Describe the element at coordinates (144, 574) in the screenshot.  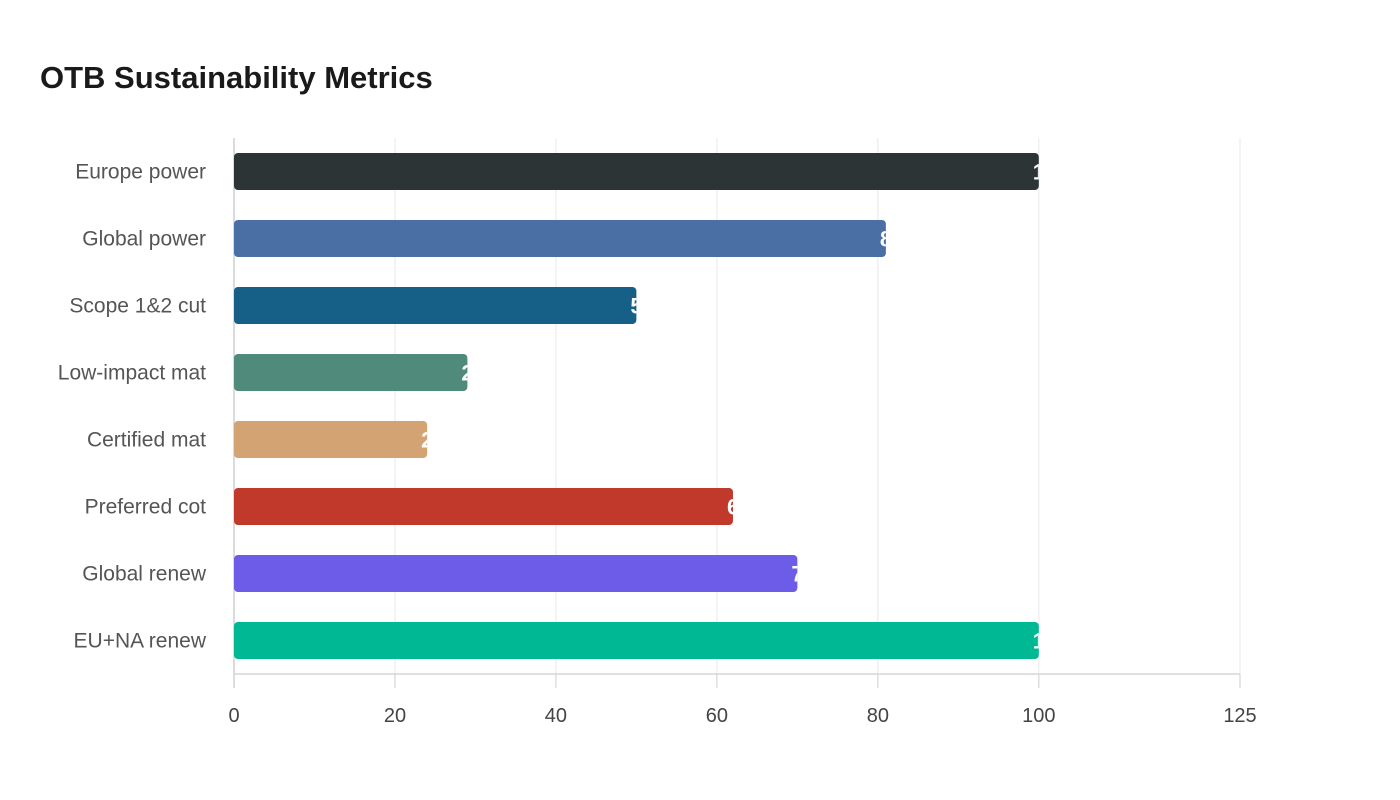
I see `y-category-label: Global renew` at that location.